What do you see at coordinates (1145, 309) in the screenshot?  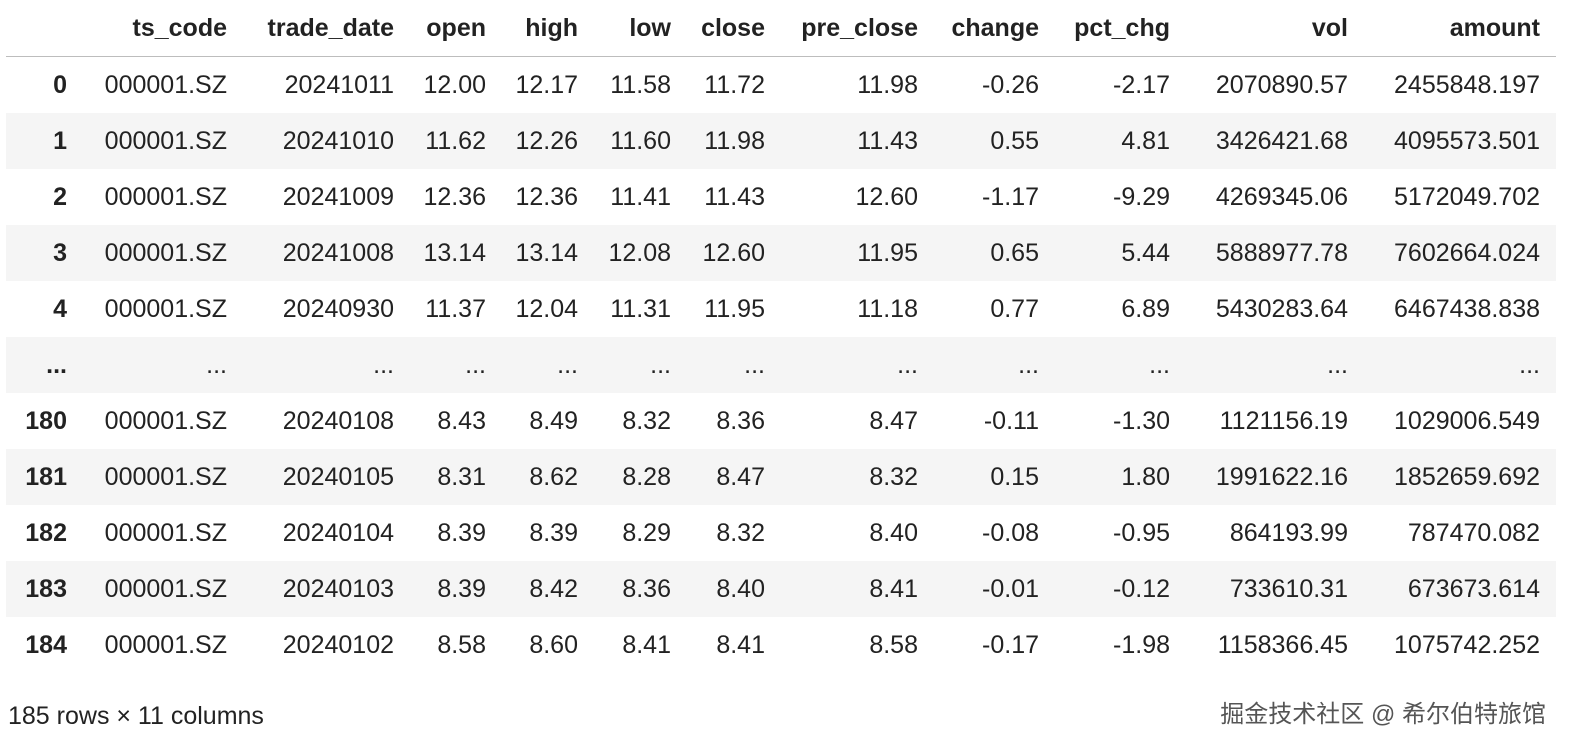 I see `table-cell: 6.89` at bounding box center [1145, 309].